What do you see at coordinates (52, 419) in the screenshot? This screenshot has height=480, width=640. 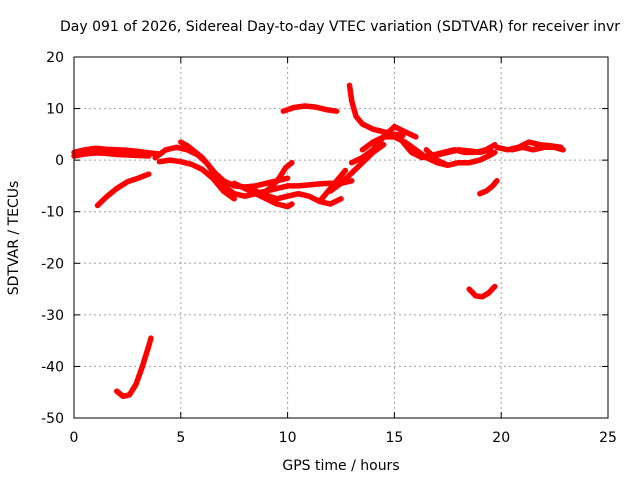 I see `y-tick-label: -50` at bounding box center [52, 419].